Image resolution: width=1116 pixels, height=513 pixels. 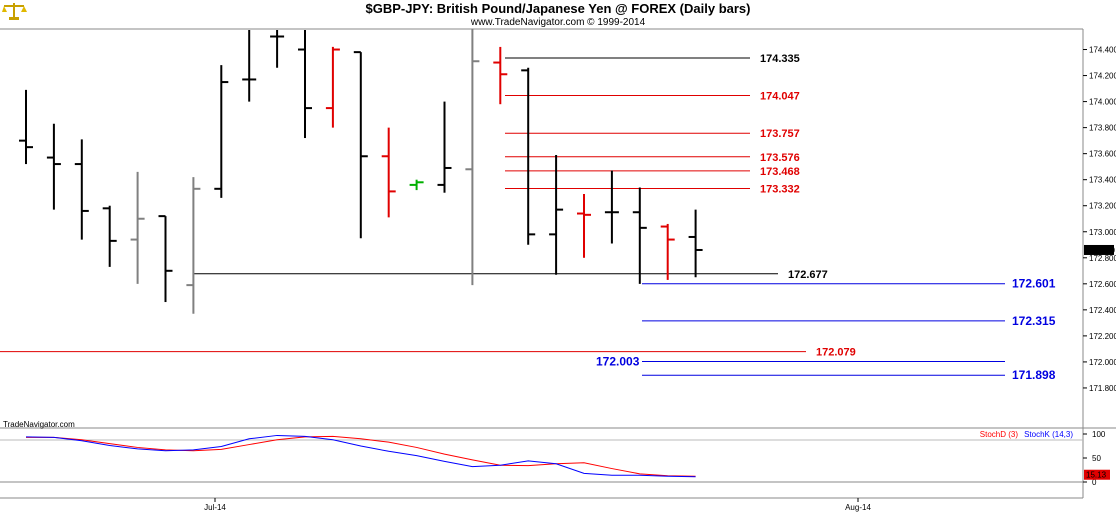 What do you see at coordinates (1034, 321) in the screenshot?
I see `level-label: 172.315` at bounding box center [1034, 321].